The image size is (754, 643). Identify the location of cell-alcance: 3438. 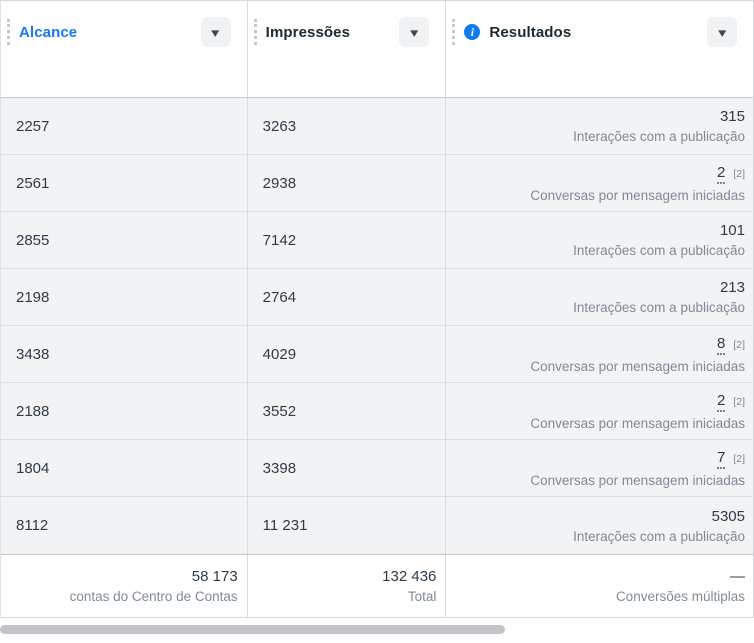
(124, 354).